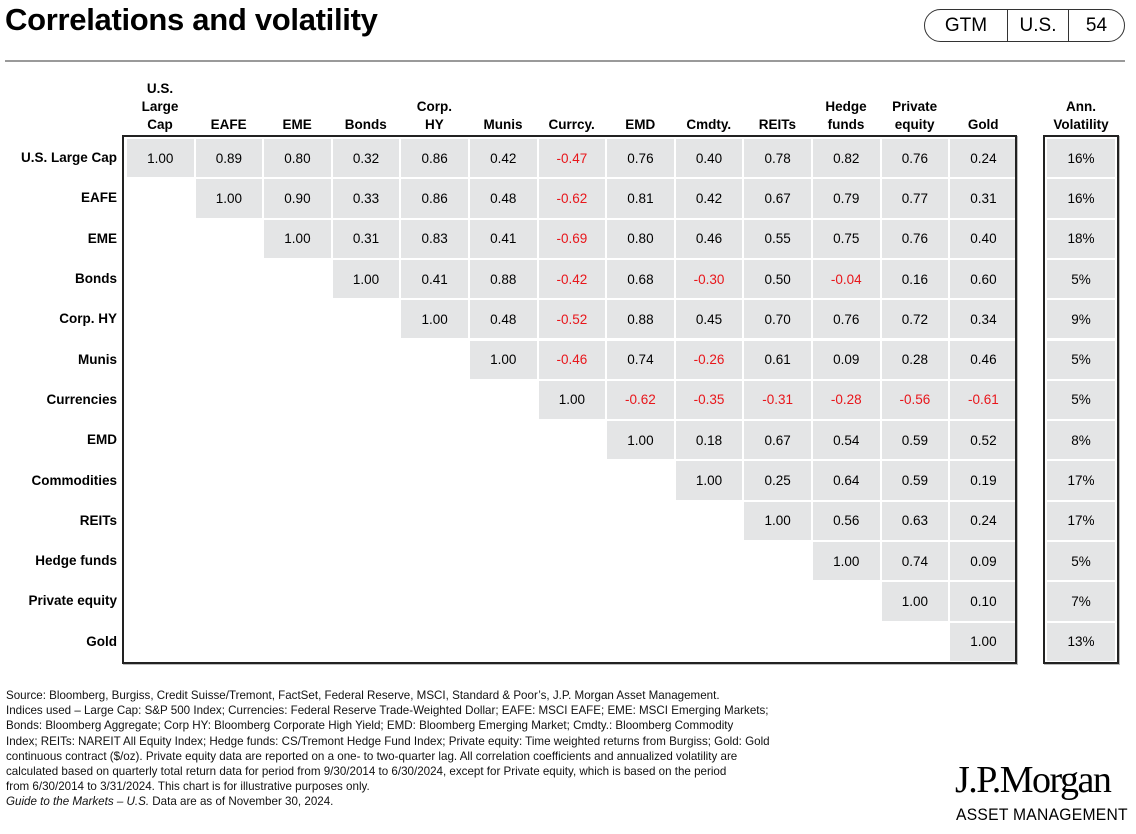 This screenshot has width=1136, height=834. What do you see at coordinates (1042, 814) in the screenshot?
I see `asset-management-label: ASSET MANAGEMENT` at bounding box center [1042, 814].